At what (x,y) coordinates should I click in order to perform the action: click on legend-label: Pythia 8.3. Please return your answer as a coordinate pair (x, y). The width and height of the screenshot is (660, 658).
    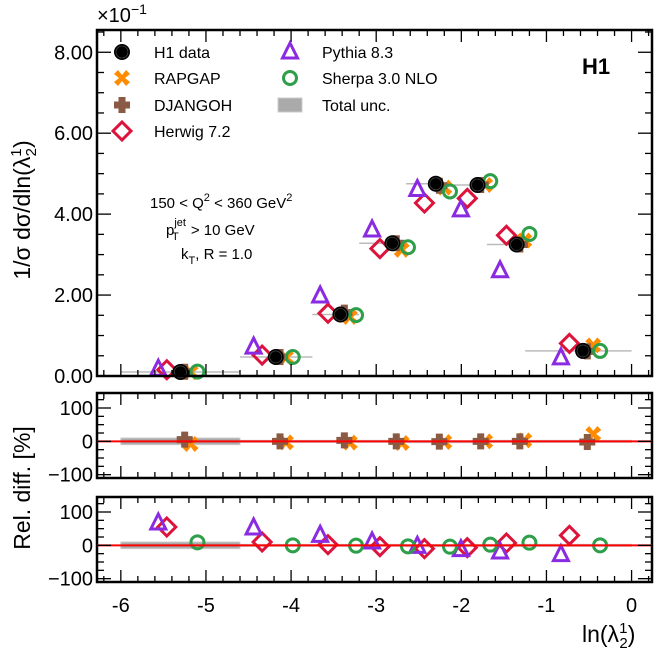
    Looking at the image, I should click on (357, 53).